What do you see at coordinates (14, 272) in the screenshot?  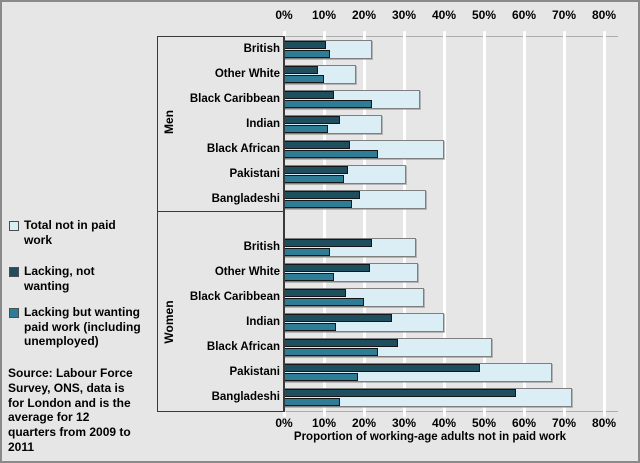 I see `legend-swatch-lacking-not-wanting` at bounding box center [14, 272].